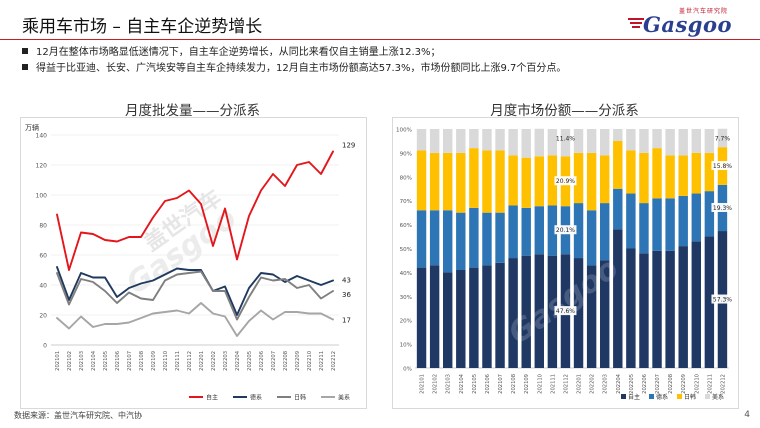 Image resolution: width=760 pixels, height=428 pixels. What do you see at coordinates (195, 295) in the screenshot?
I see `series-line-日韩` at bounding box center [195, 295].